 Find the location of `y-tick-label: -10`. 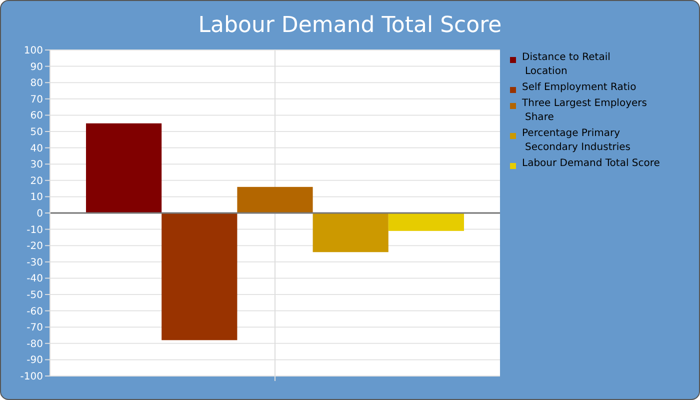

y-tick-label: -10 is located at coordinates (34, 230).